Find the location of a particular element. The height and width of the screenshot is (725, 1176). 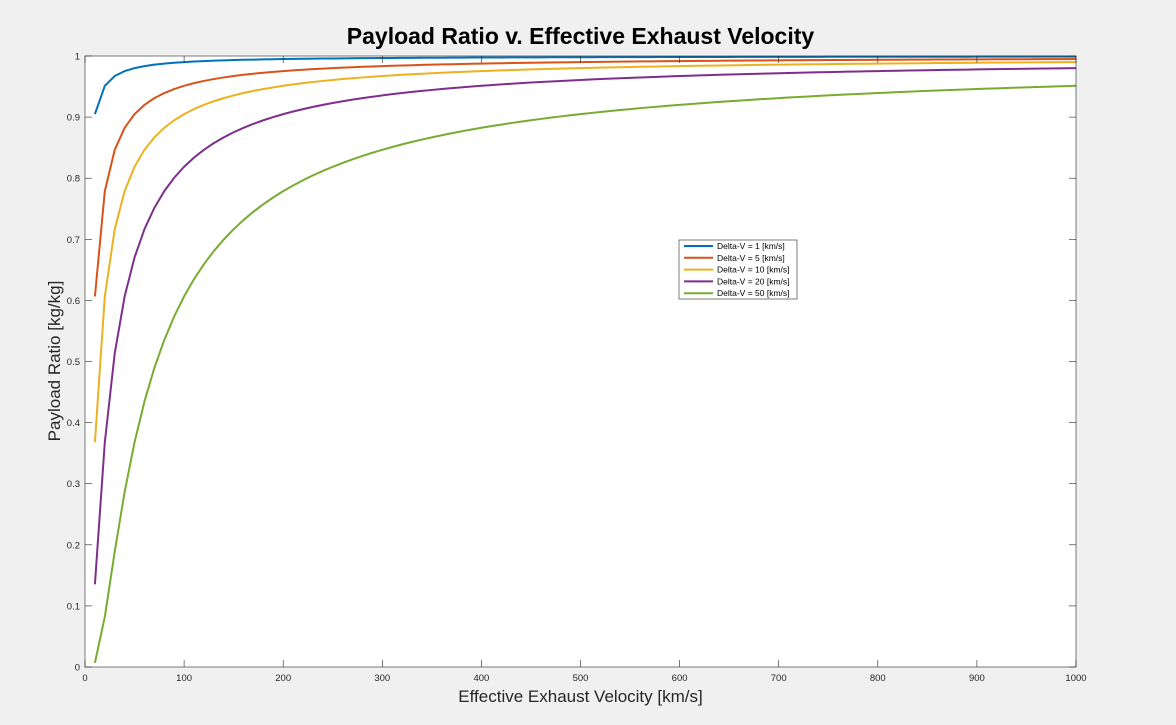

x-tick-label-9: 900 is located at coordinates (977, 678).